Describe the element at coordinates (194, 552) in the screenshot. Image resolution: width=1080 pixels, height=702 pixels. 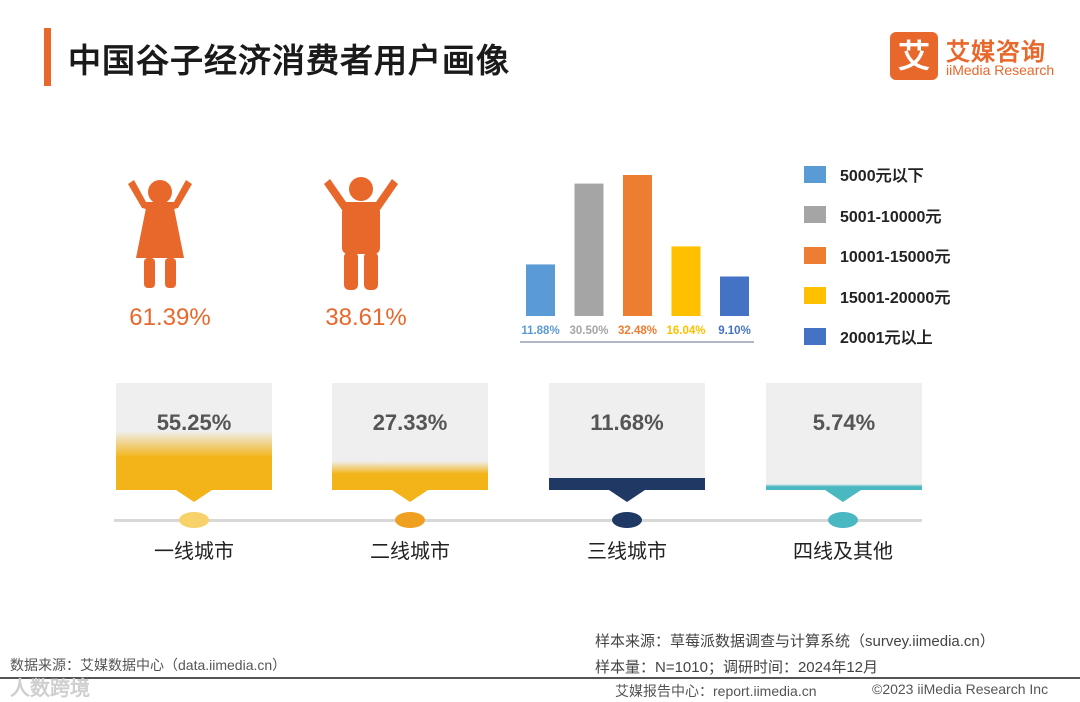
I see `city-tier-label: 一线城市` at that location.